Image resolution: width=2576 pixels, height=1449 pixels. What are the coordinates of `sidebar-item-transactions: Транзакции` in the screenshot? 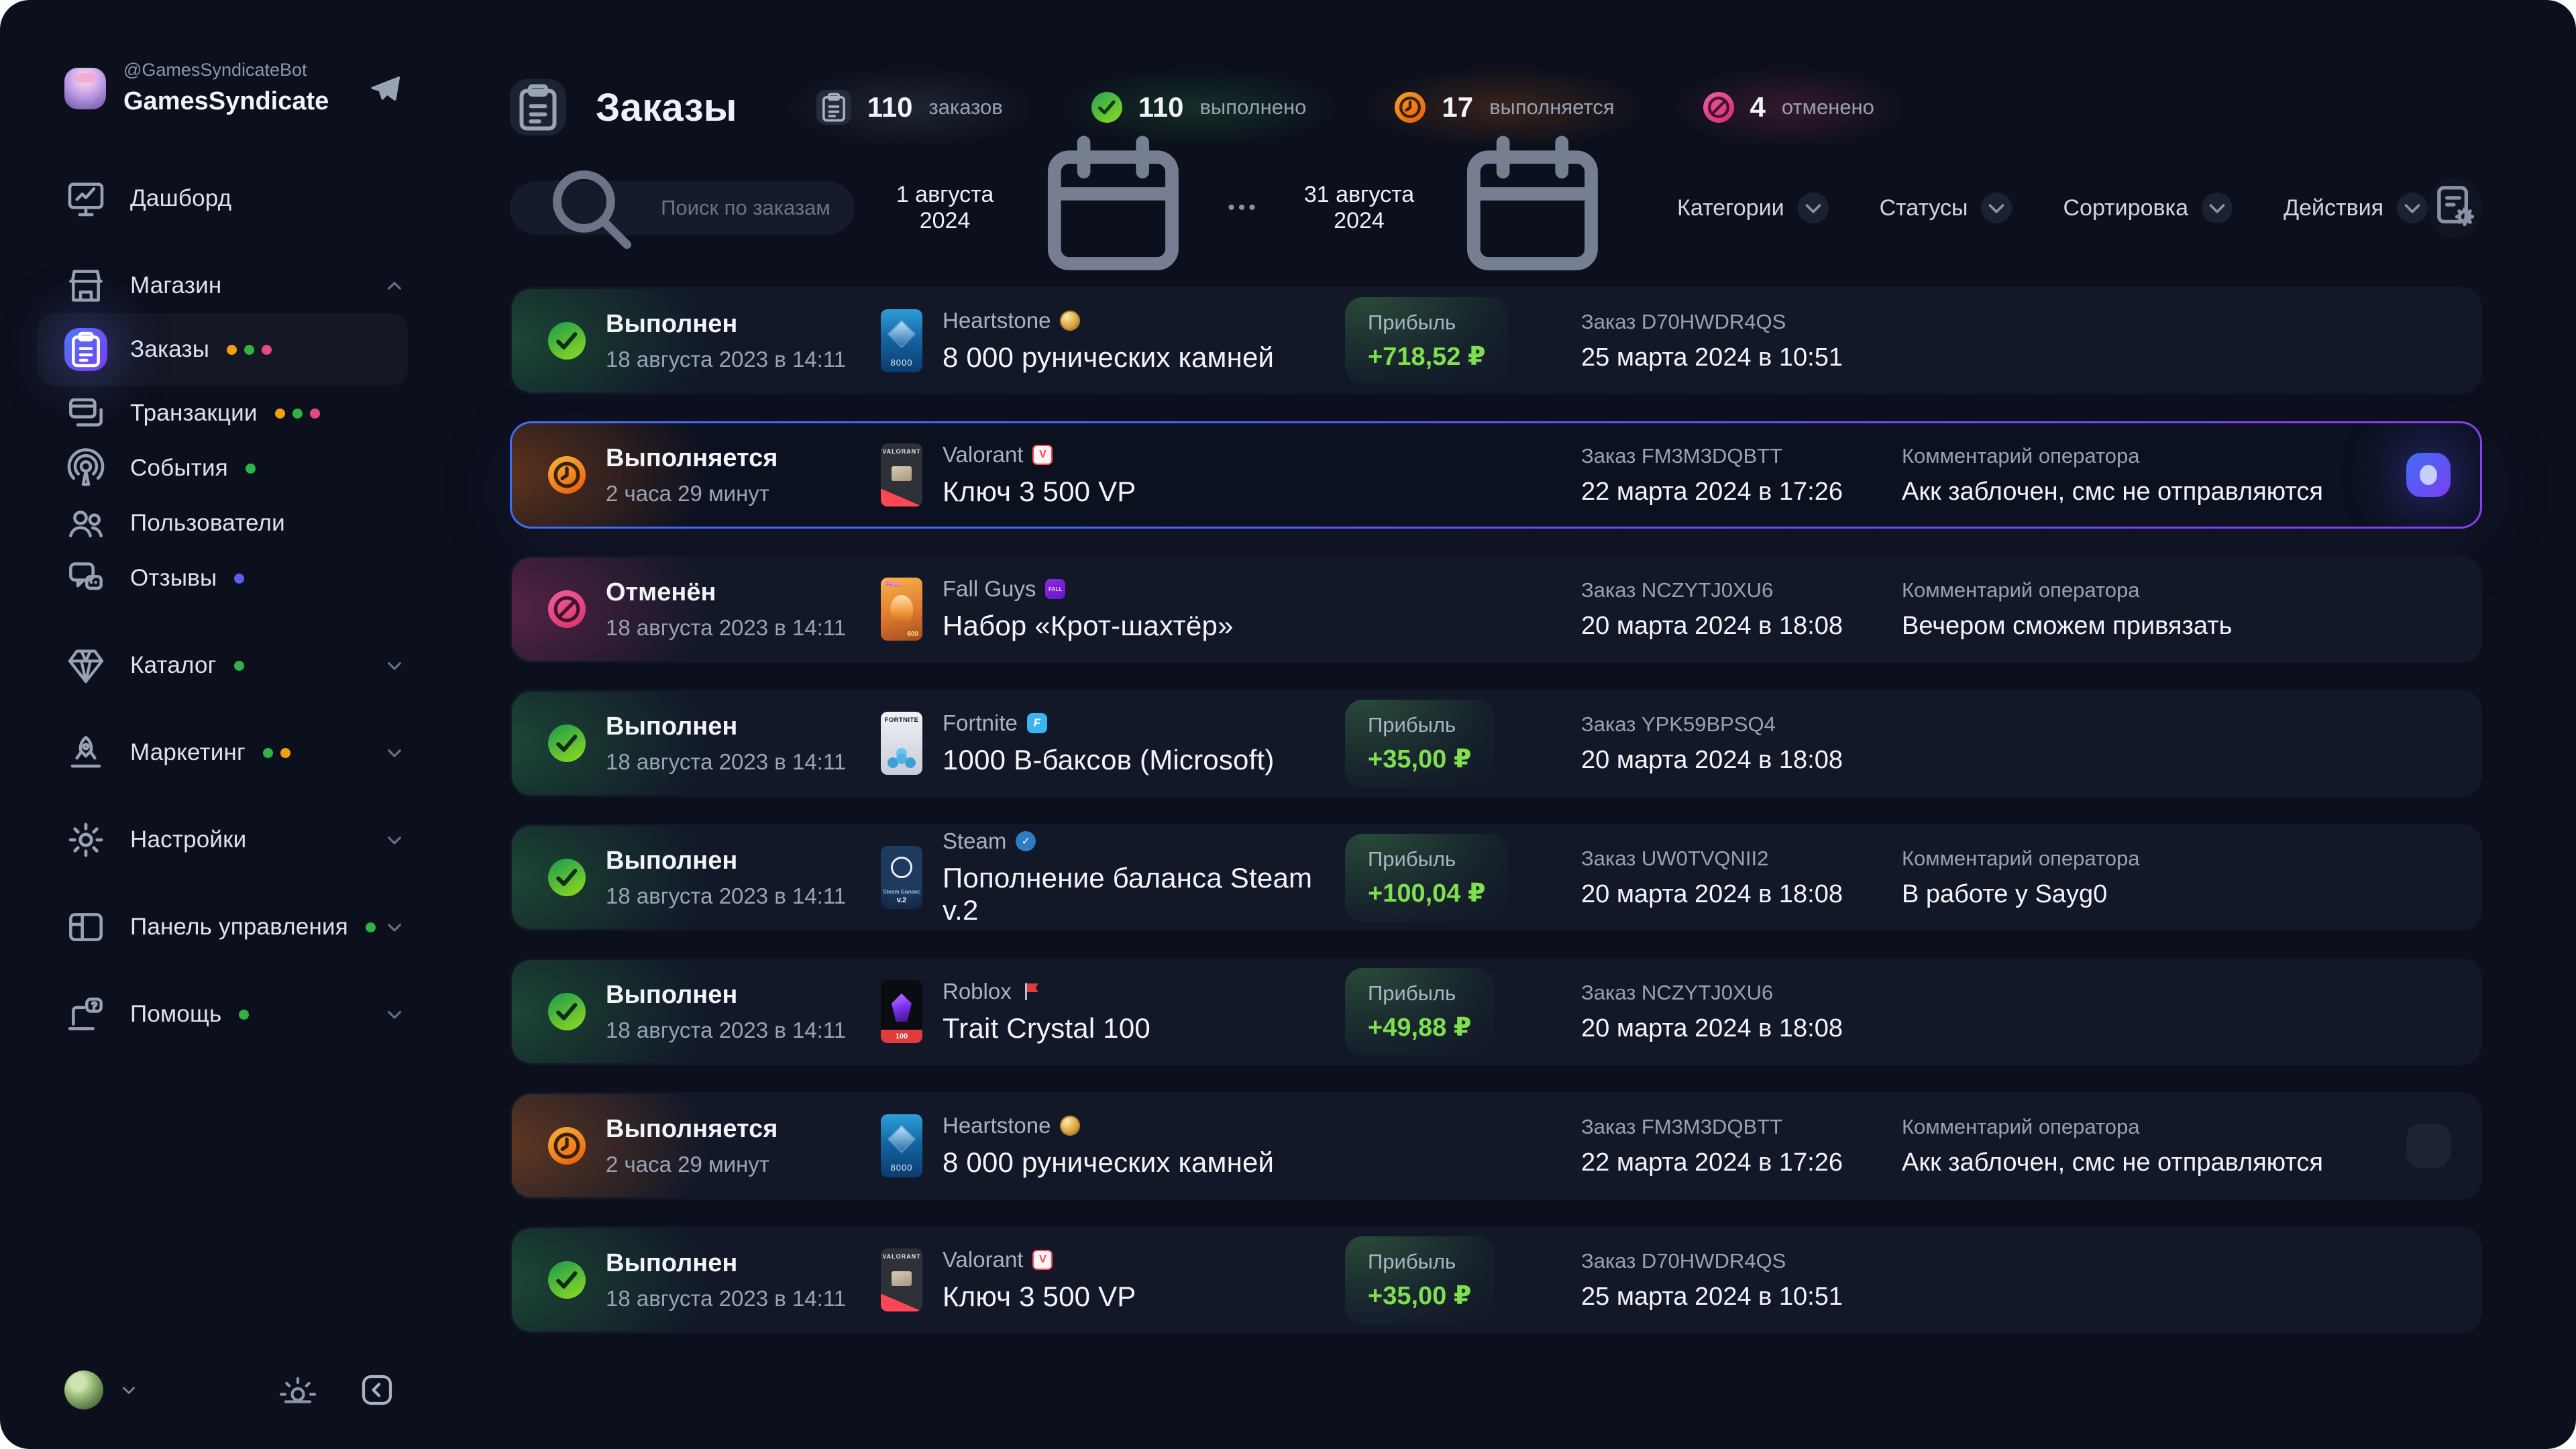 It's located at (236, 413).